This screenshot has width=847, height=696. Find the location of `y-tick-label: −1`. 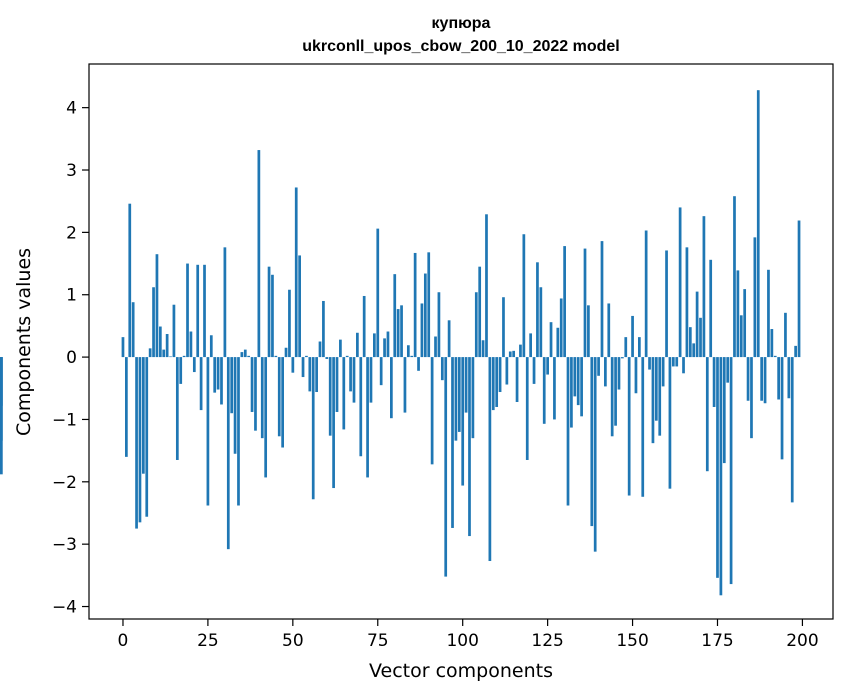

y-tick-label: −1 is located at coordinates (64, 420).